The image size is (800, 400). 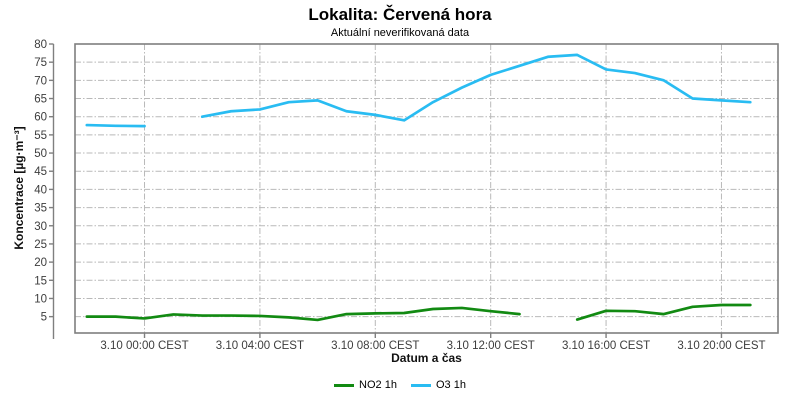 I want to click on y-tick-label: 40, so click(x=40, y=190).